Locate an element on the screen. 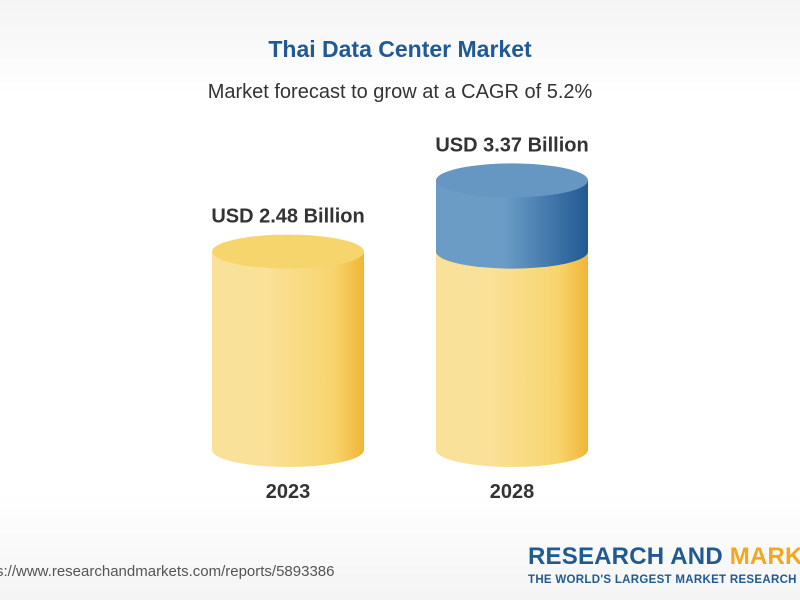 This screenshot has width=800, height=600. value-label-2023: USD 2.48 Billion is located at coordinates (287, 217).